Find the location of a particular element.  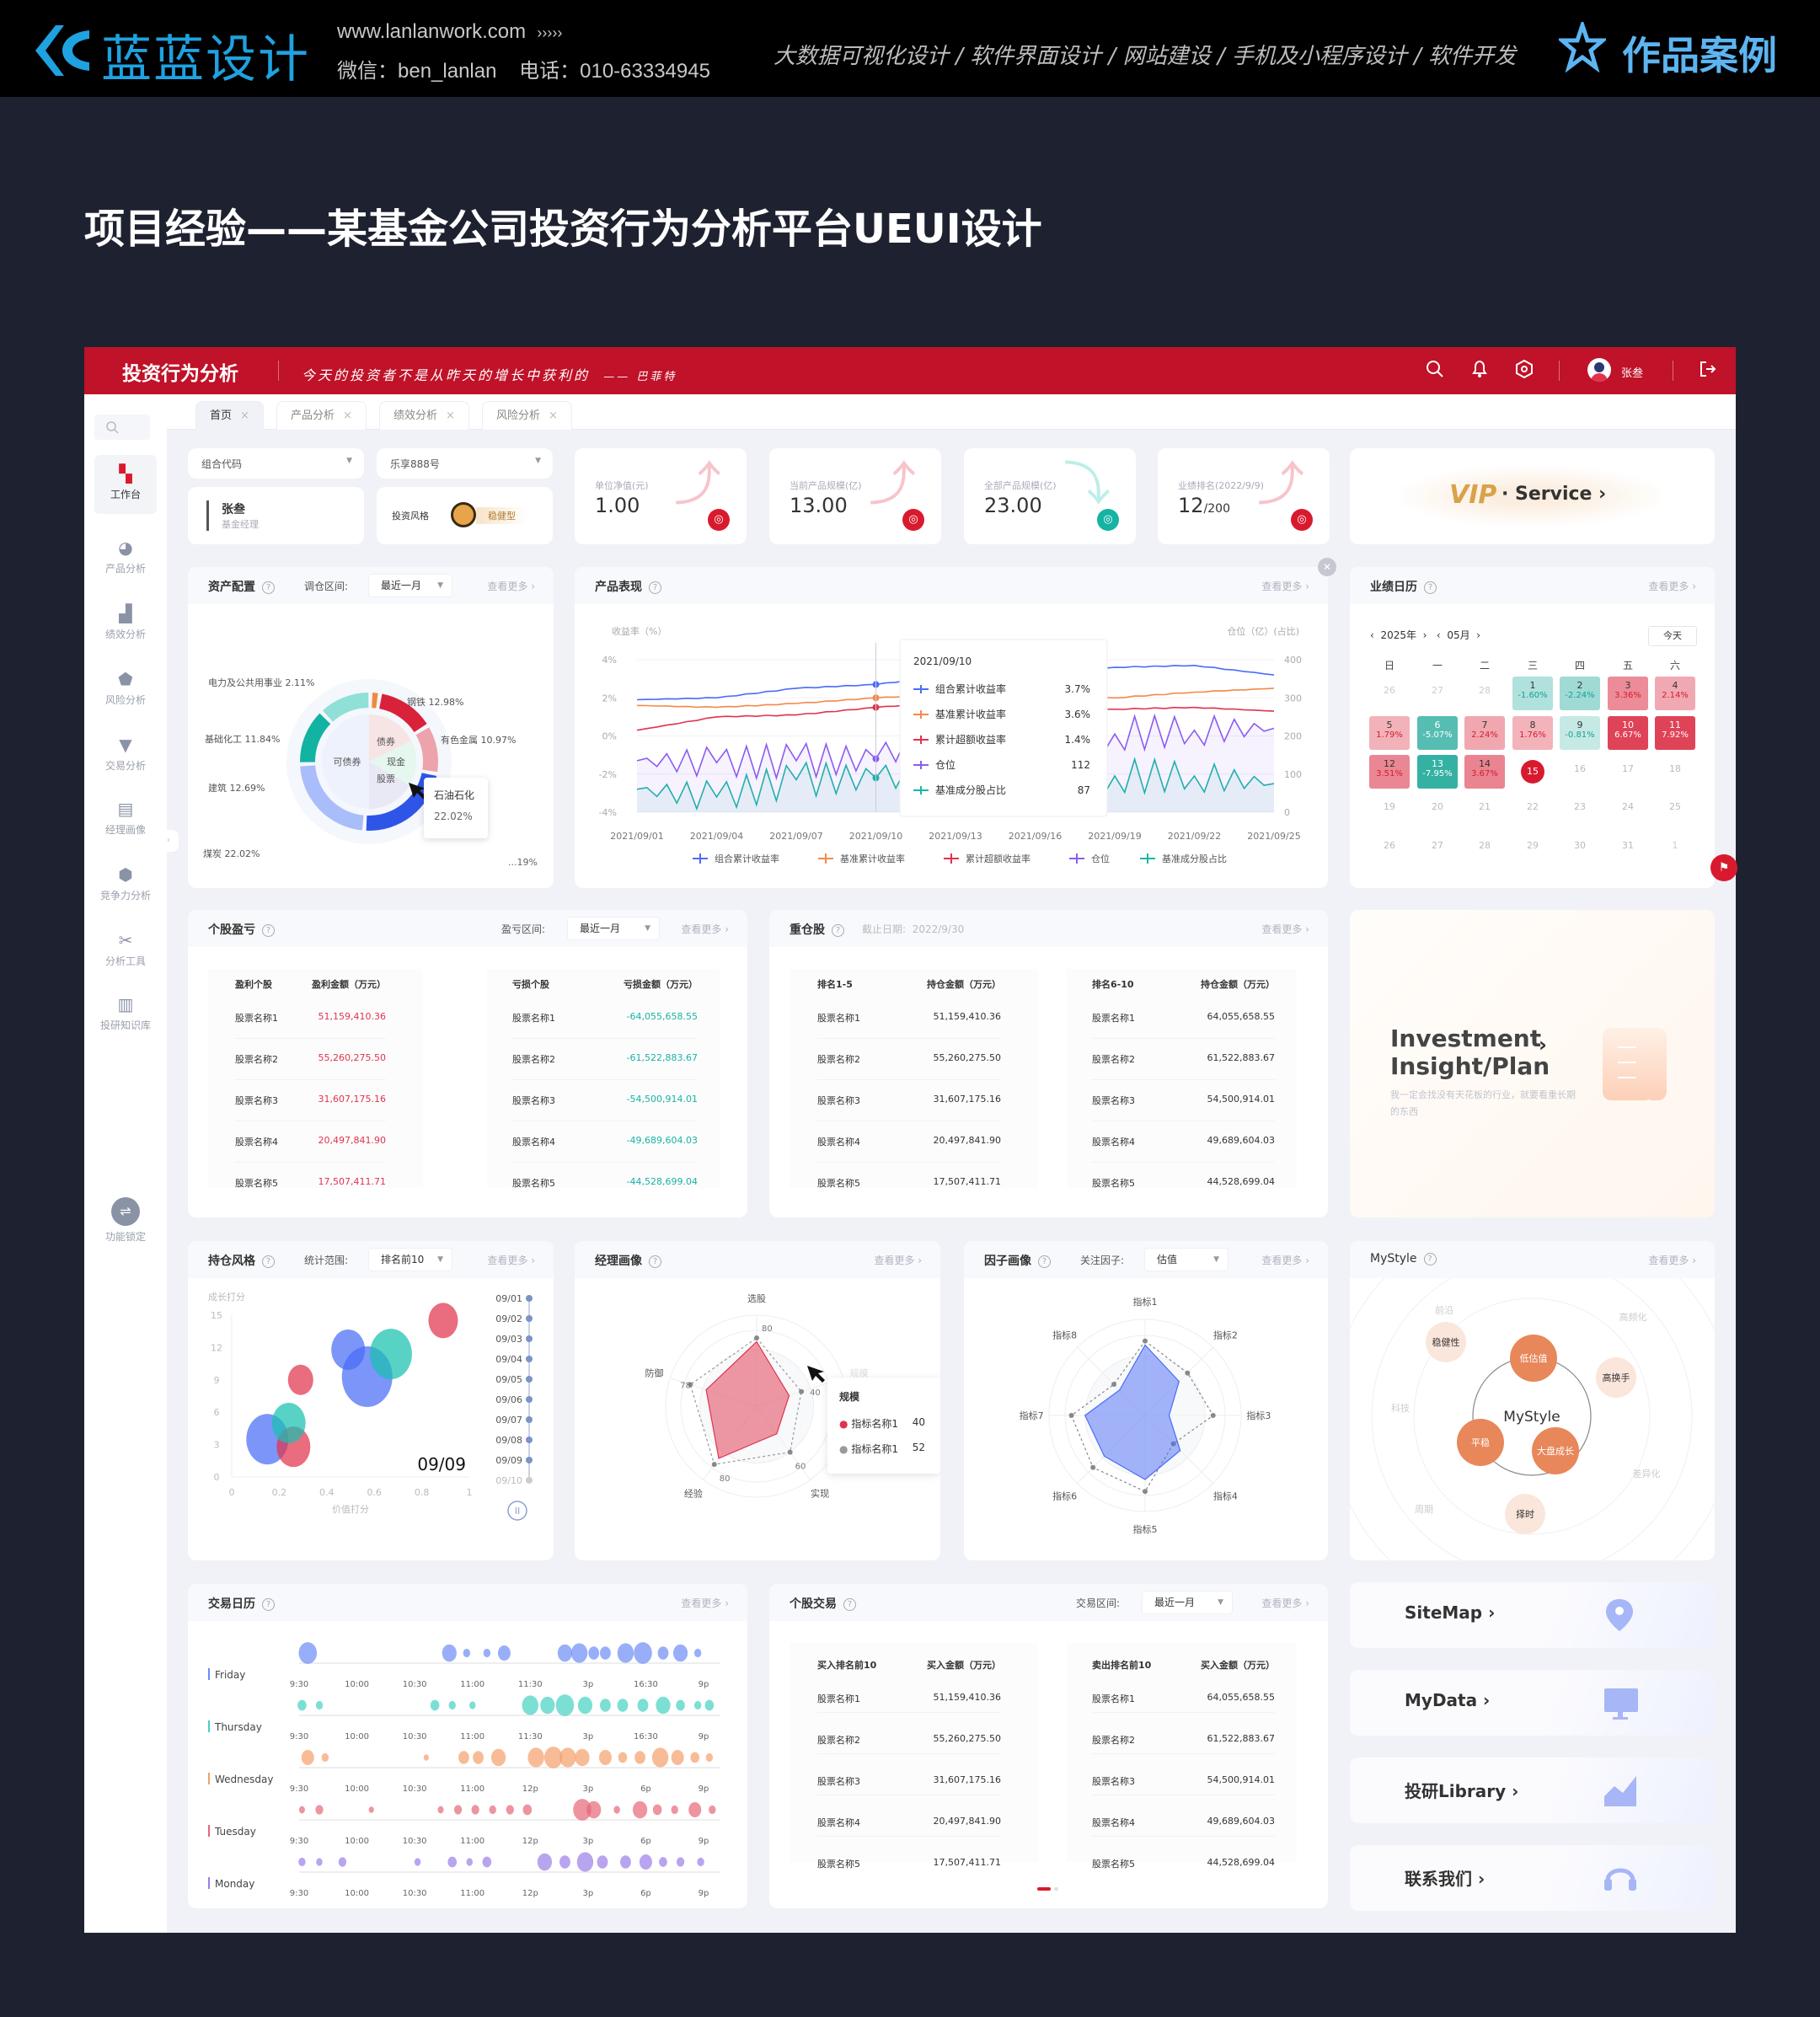

quick-link-0: SiteMap › is located at coordinates (1532, 1615).